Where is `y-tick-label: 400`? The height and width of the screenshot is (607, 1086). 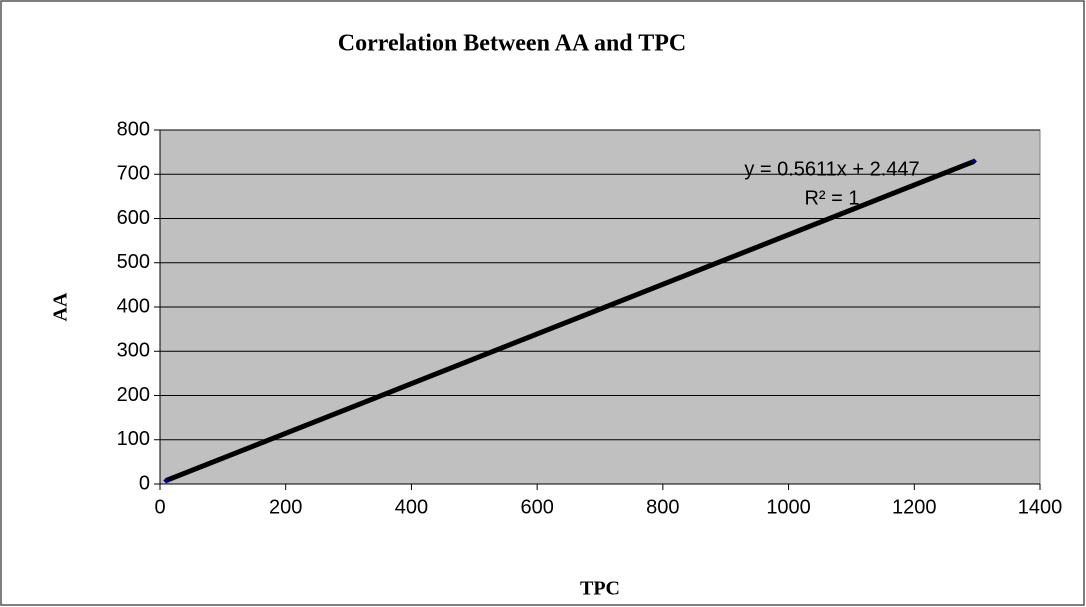
y-tick-label: 400 is located at coordinates (133, 306).